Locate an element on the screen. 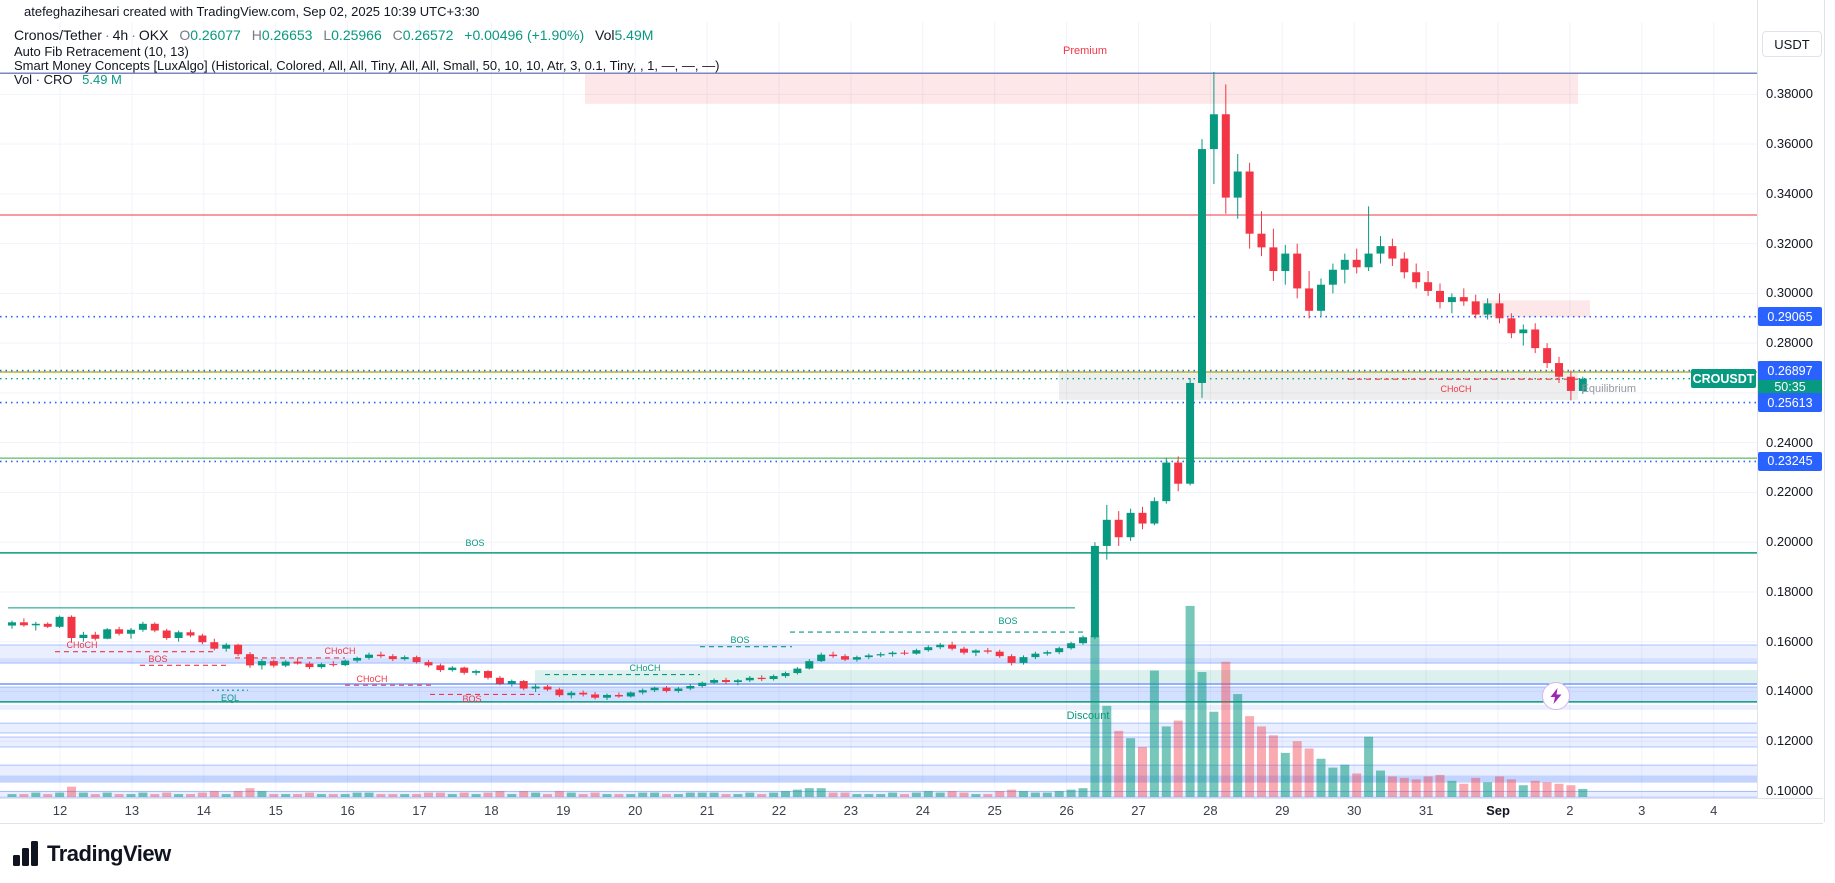  currency-unit-button: USDT is located at coordinates (1792, 44).